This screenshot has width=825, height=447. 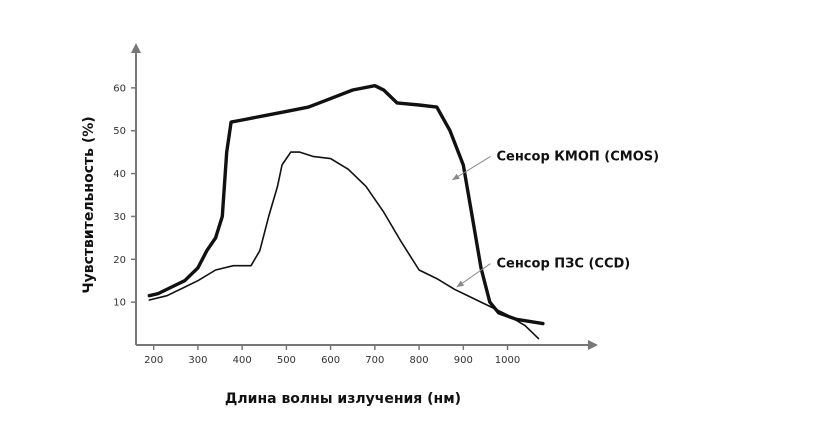 What do you see at coordinates (124, 196) in the screenshot?
I see `y-ticks: 10 20 30 40 50 60` at bounding box center [124, 196].